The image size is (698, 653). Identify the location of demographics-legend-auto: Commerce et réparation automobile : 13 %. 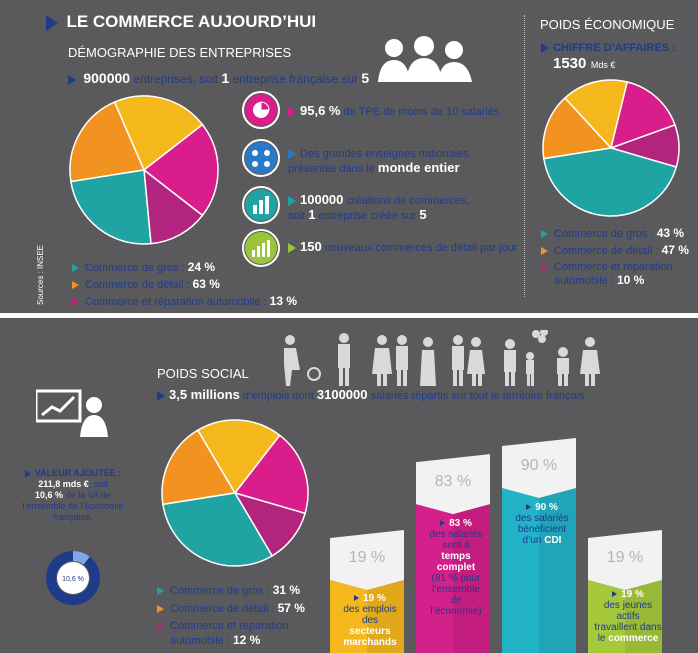
(184, 301).